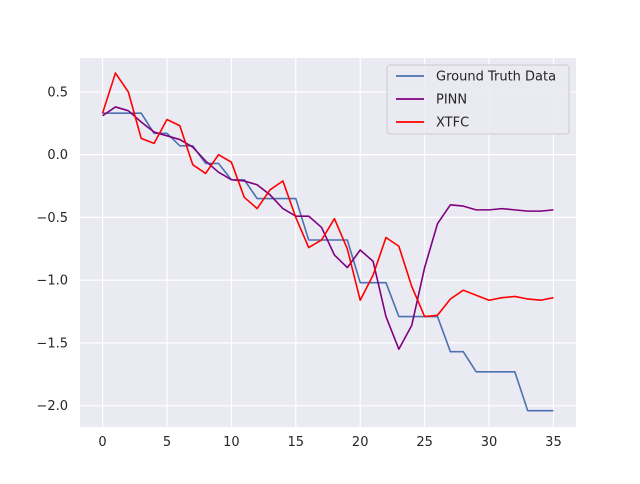  What do you see at coordinates (496, 77) in the screenshot?
I see `legend-label-ground-truth-data: Ground Truth Data` at bounding box center [496, 77].